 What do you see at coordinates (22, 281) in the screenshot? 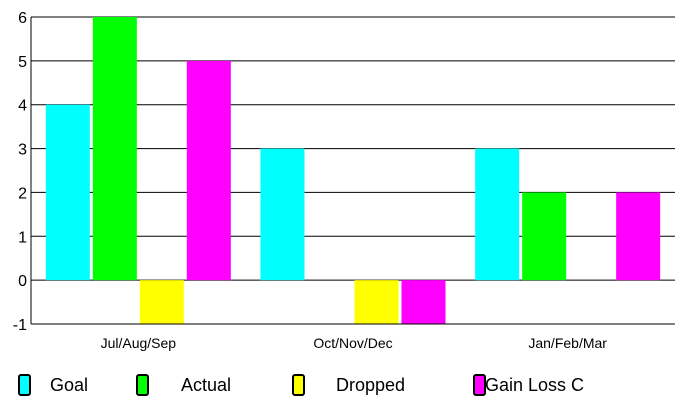
I see `y-tick-label: 0` at bounding box center [22, 281].